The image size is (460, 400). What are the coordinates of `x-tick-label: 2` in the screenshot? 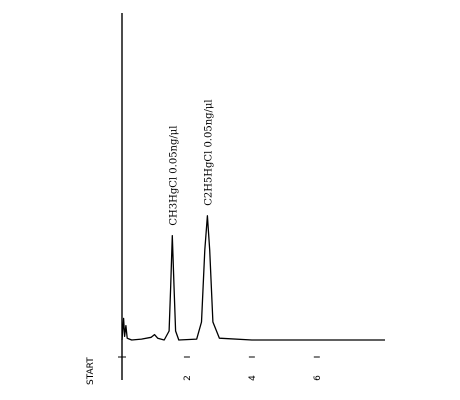 It's located at (188, 378).